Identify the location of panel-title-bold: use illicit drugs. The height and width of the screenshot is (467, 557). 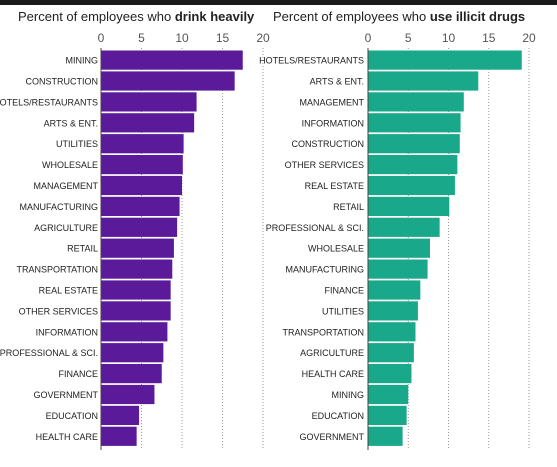
(477, 16).